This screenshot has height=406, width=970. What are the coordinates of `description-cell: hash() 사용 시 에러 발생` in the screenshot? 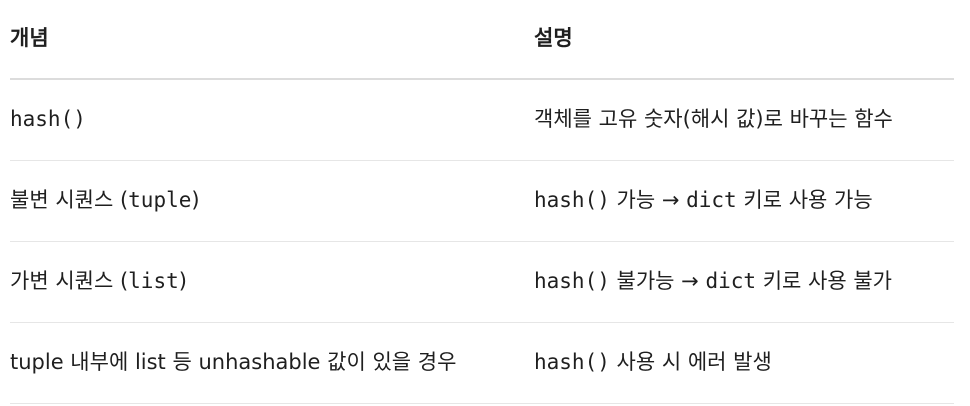 It's located at (744, 362).